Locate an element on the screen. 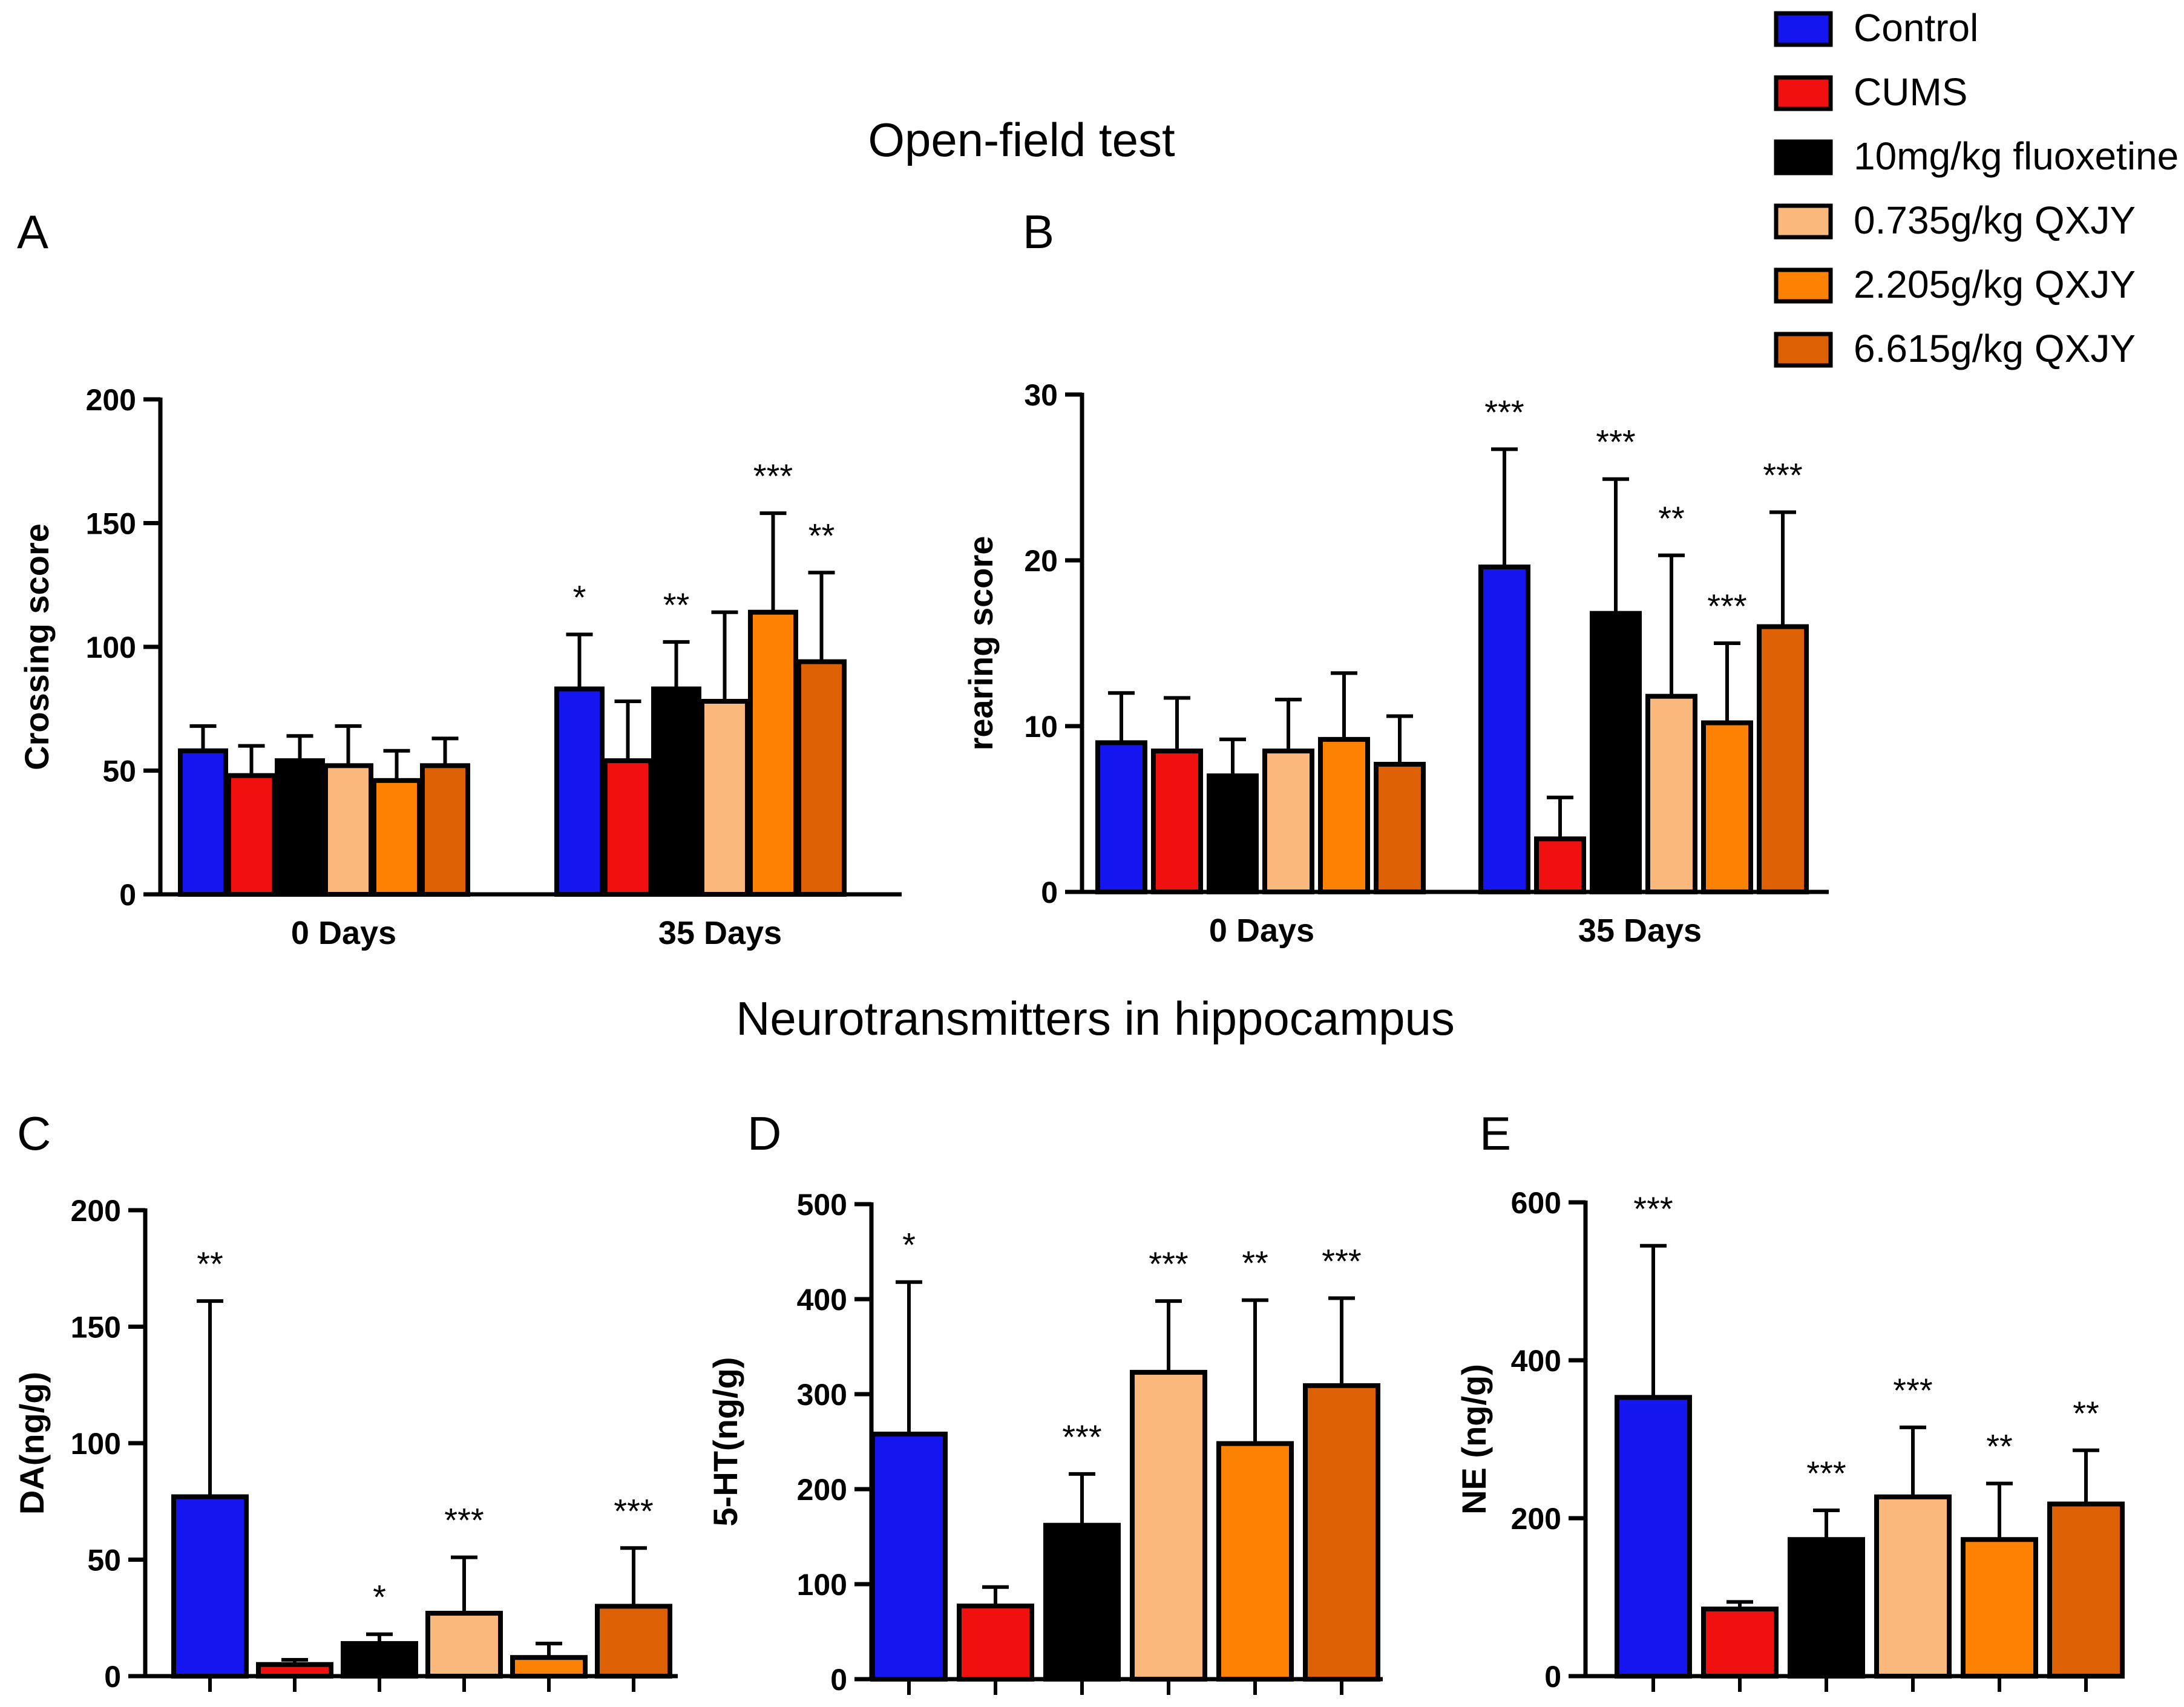  significance-c-6-615g-kg-qxjy: *** is located at coordinates (633, 1511).